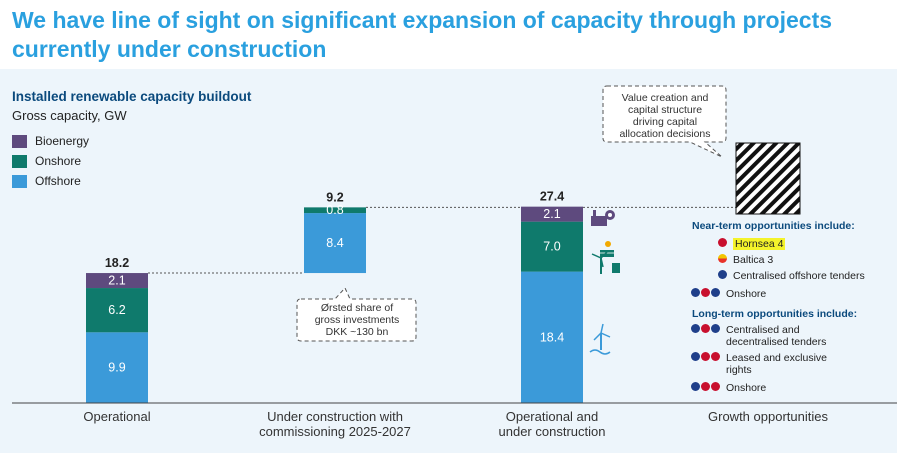 This screenshot has height=453, width=897. Describe the element at coordinates (605, 262) in the screenshot. I see `onshore-wind-icon` at that location.